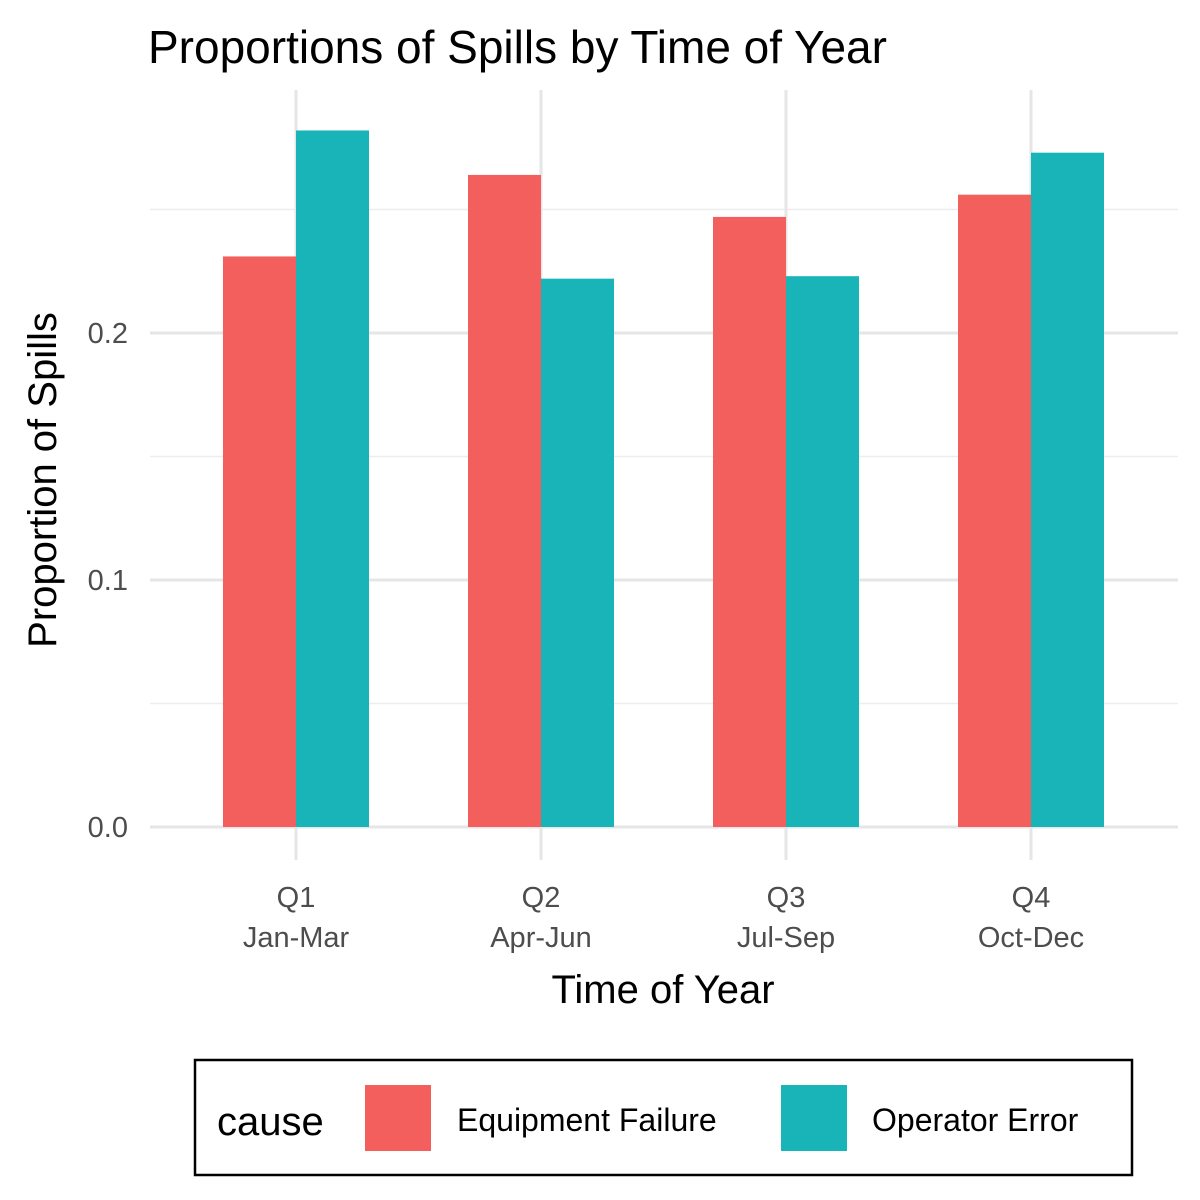  I want to click on legend: cause Equipment Failure Operator Error, so click(663, 1117).